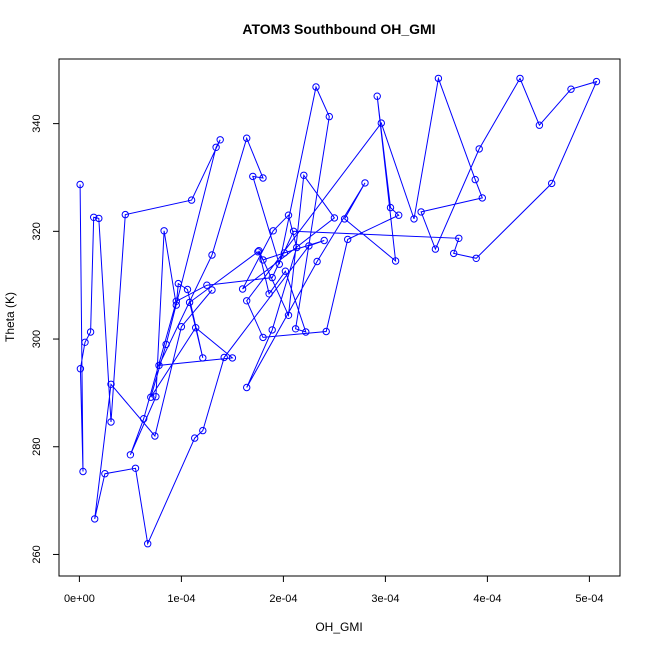  Describe the element at coordinates (487, 599) in the screenshot. I see `x-tick-label: 4e-04` at that location.